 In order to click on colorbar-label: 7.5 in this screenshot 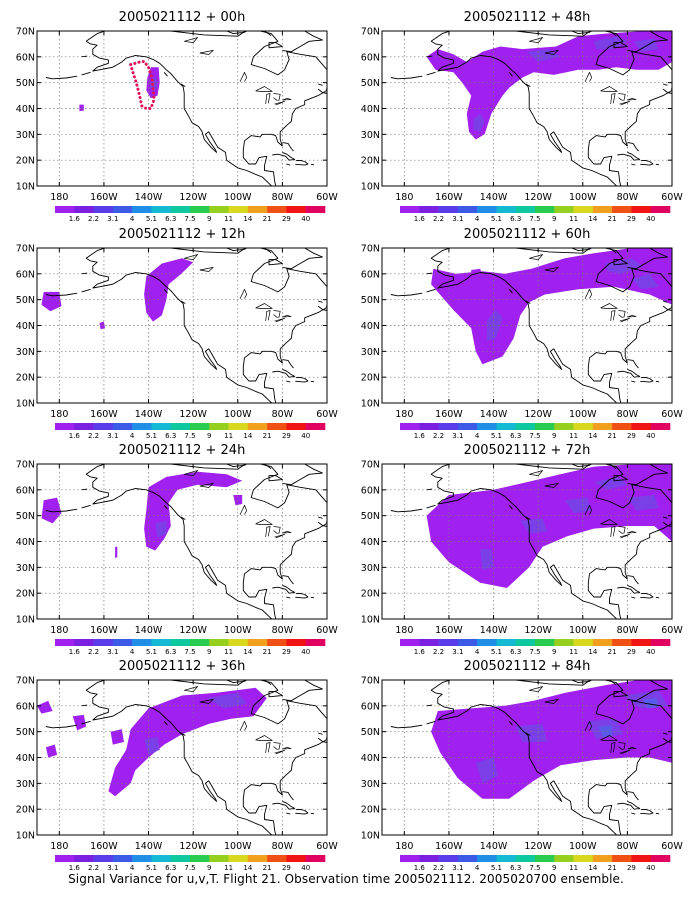, I will do `click(534, 219)`.